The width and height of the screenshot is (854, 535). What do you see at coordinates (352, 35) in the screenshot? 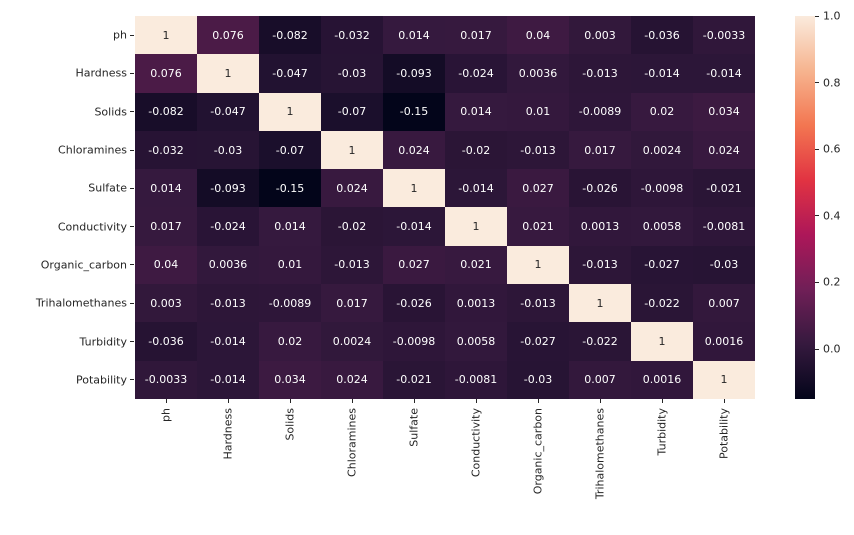
I see `heatmap-cell-ph-Chloramines: -0.032` at bounding box center [352, 35].